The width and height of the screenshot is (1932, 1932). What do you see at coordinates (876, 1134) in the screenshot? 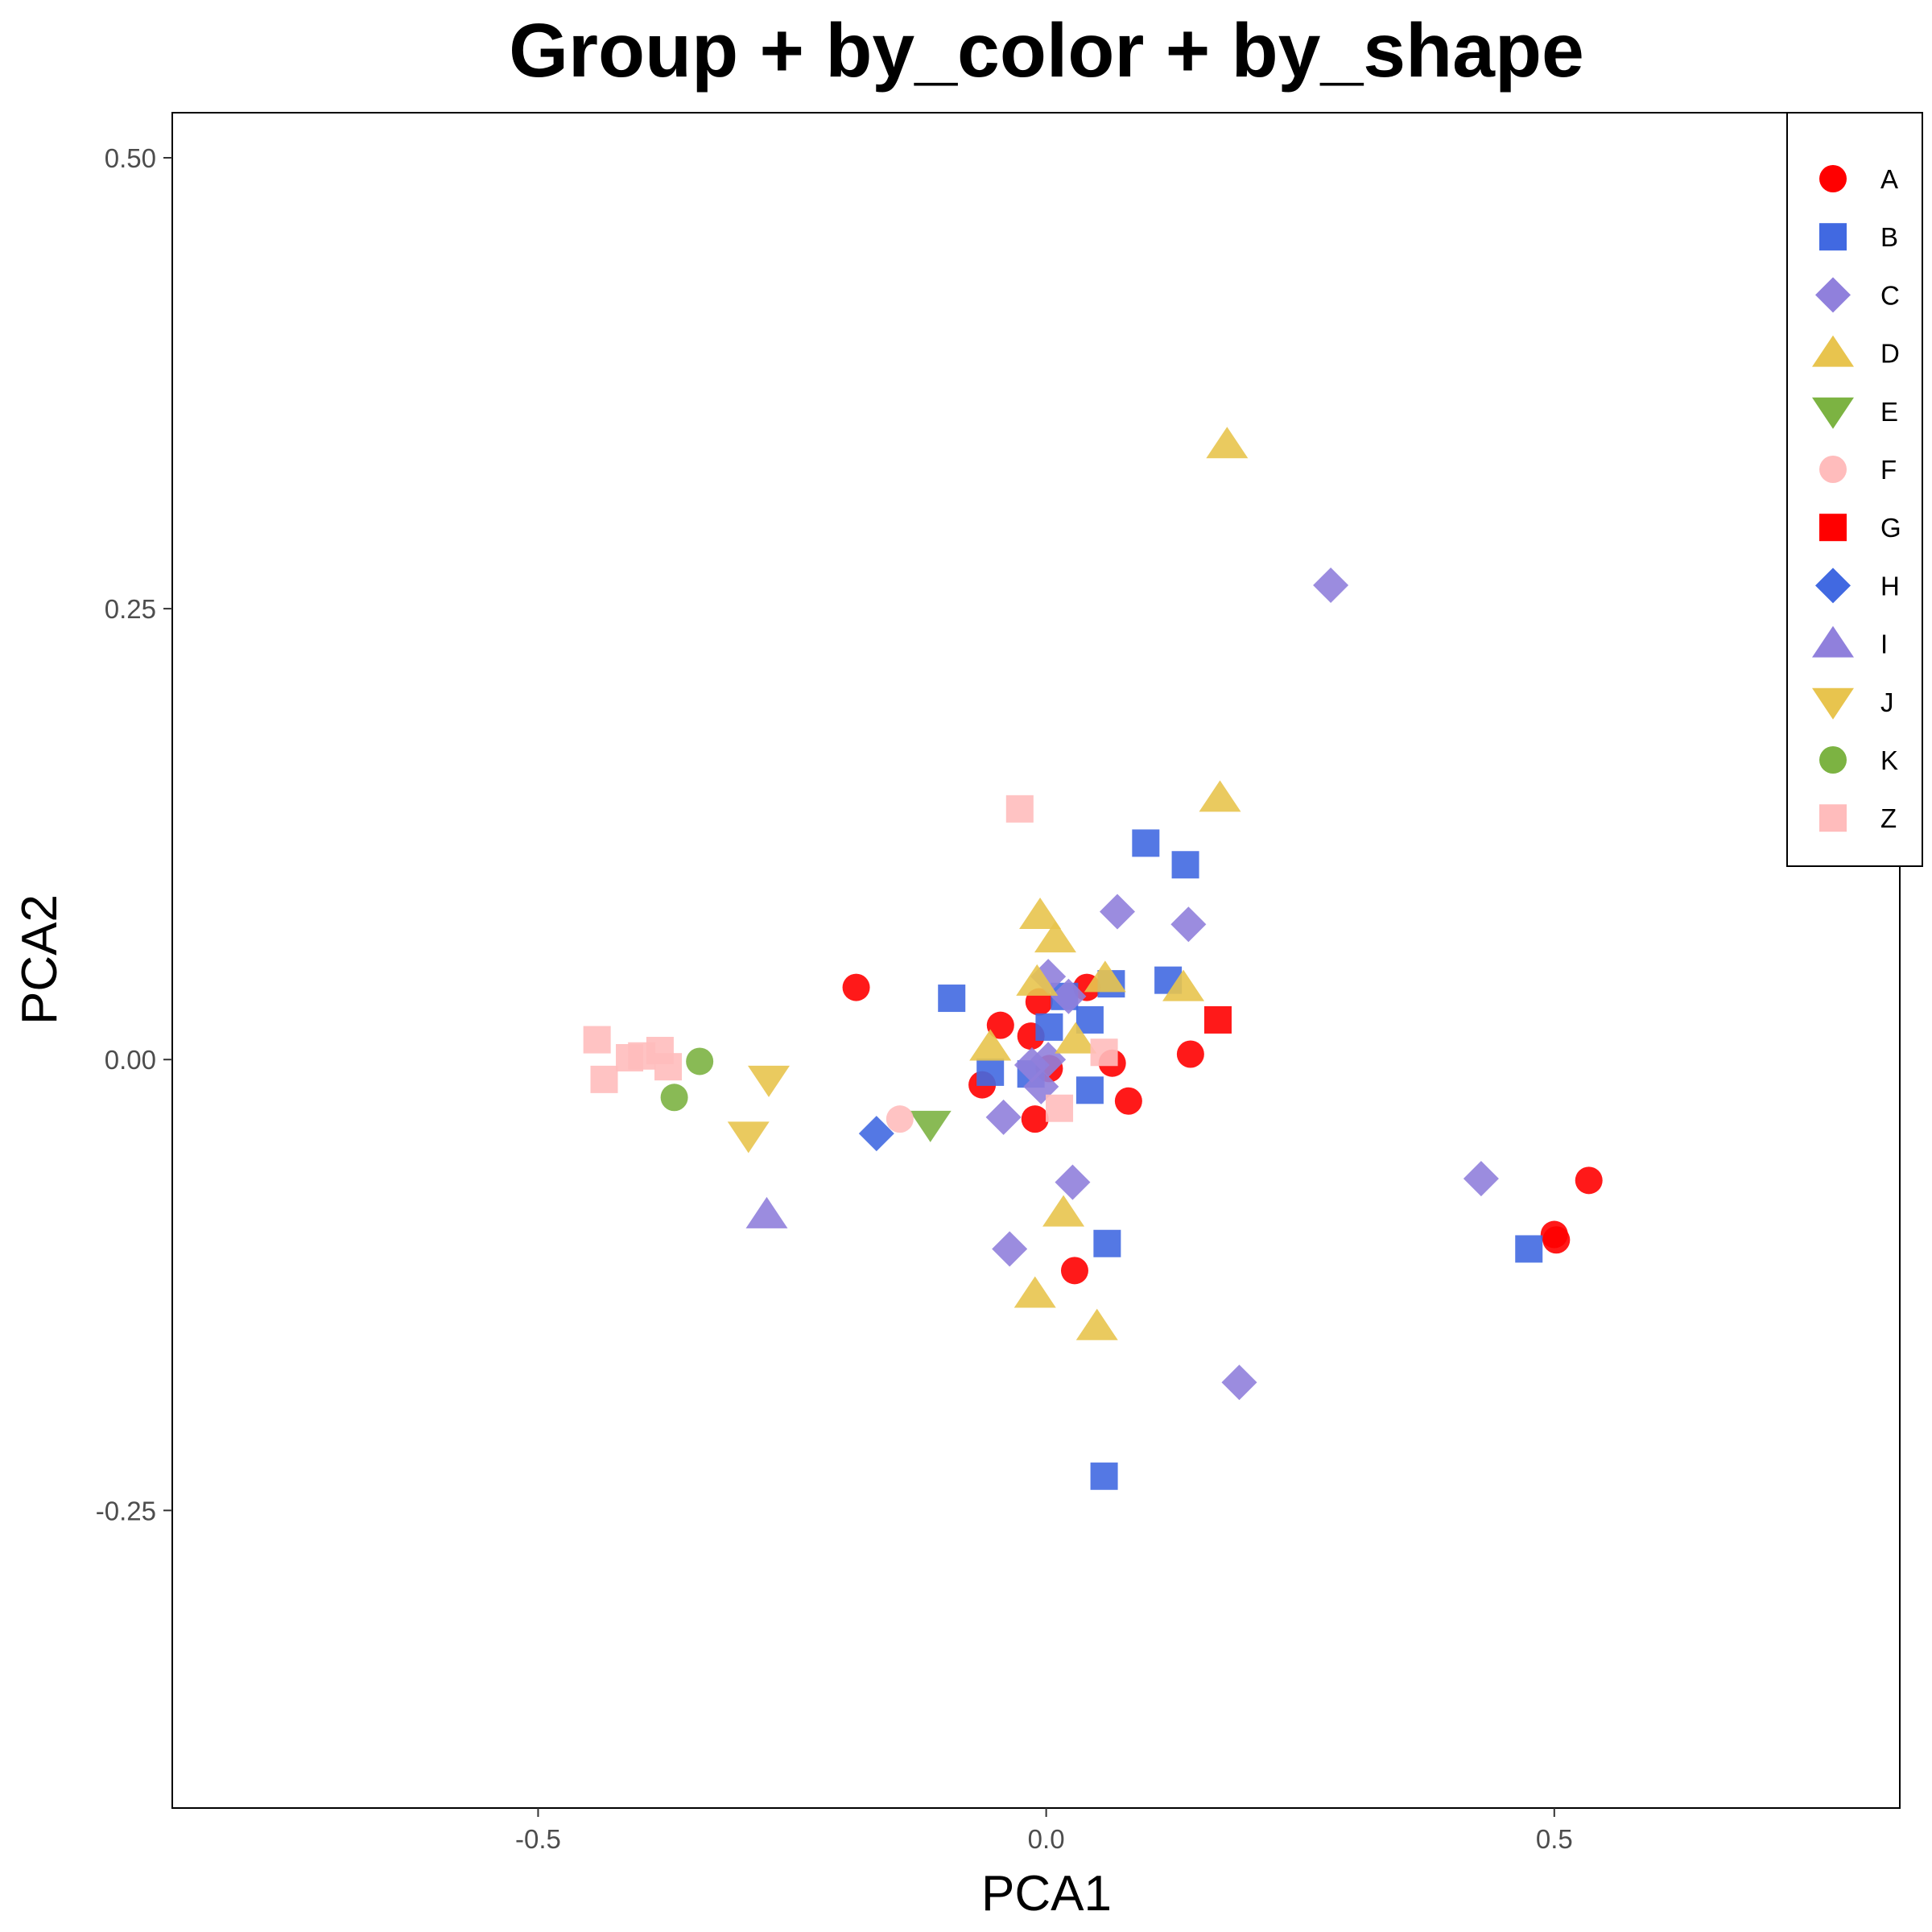
I see `data-point-h` at bounding box center [876, 1134].